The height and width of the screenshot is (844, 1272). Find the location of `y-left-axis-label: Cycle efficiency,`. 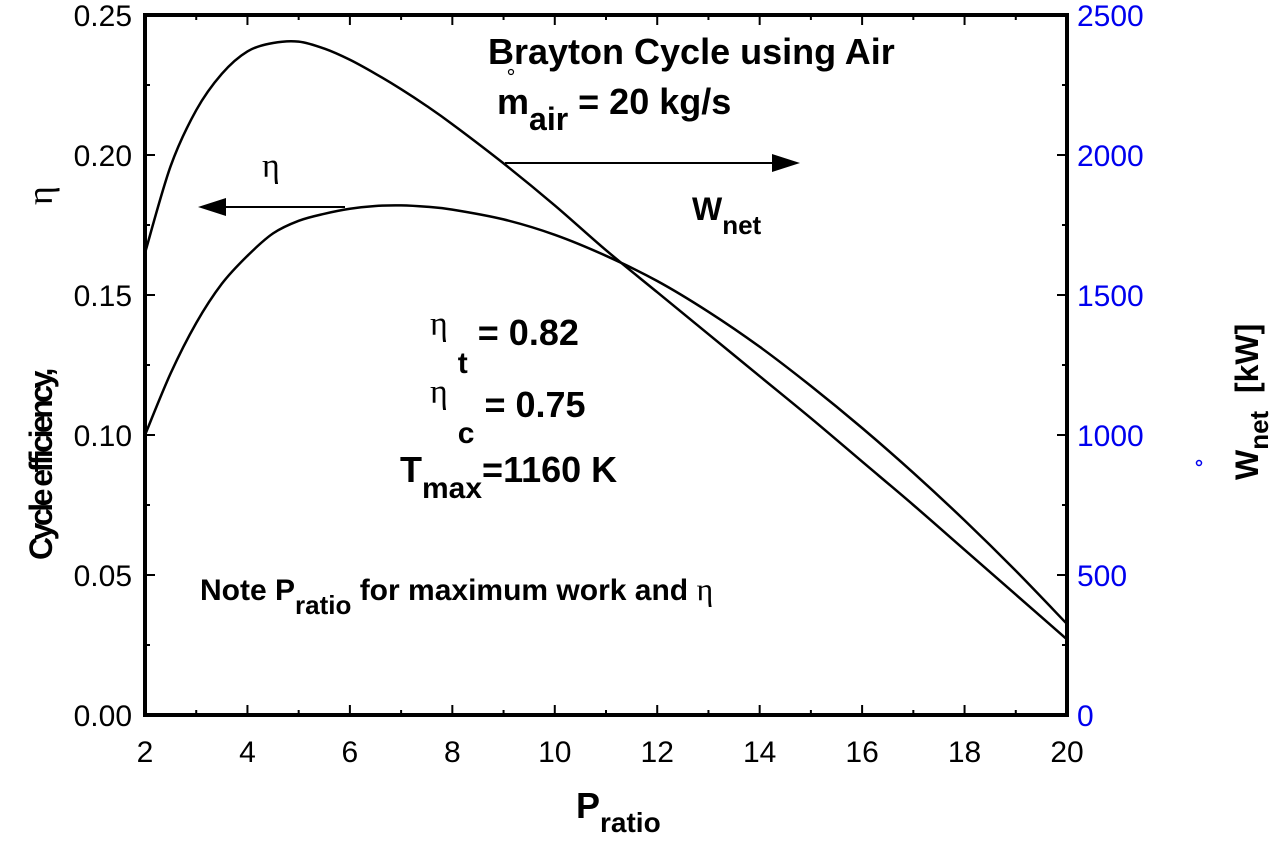

y-left-axis-label: Cycle efficiency, is located at coordinates (41, 464).